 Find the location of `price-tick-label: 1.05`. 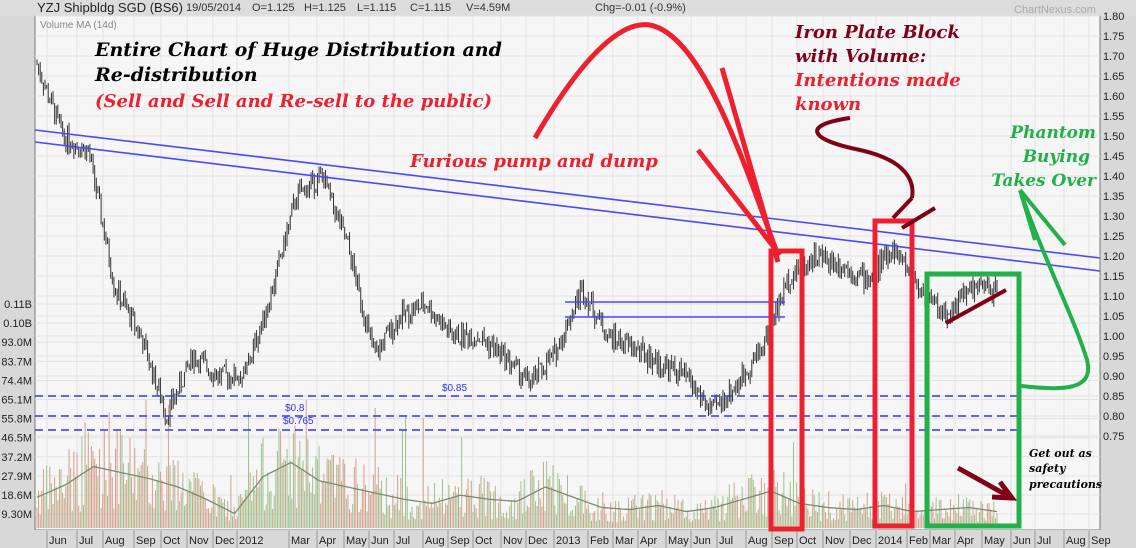

price-tick-label: 1.05 is located at coordinates (1113, 317).